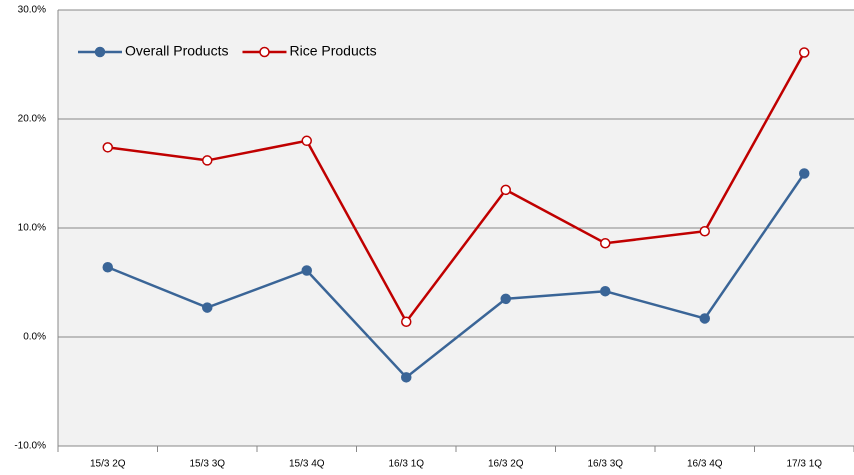 The width and height of the screenshot is (854, 475). I want to click on legend: Overall Products Rice Products, so click(227, 51).